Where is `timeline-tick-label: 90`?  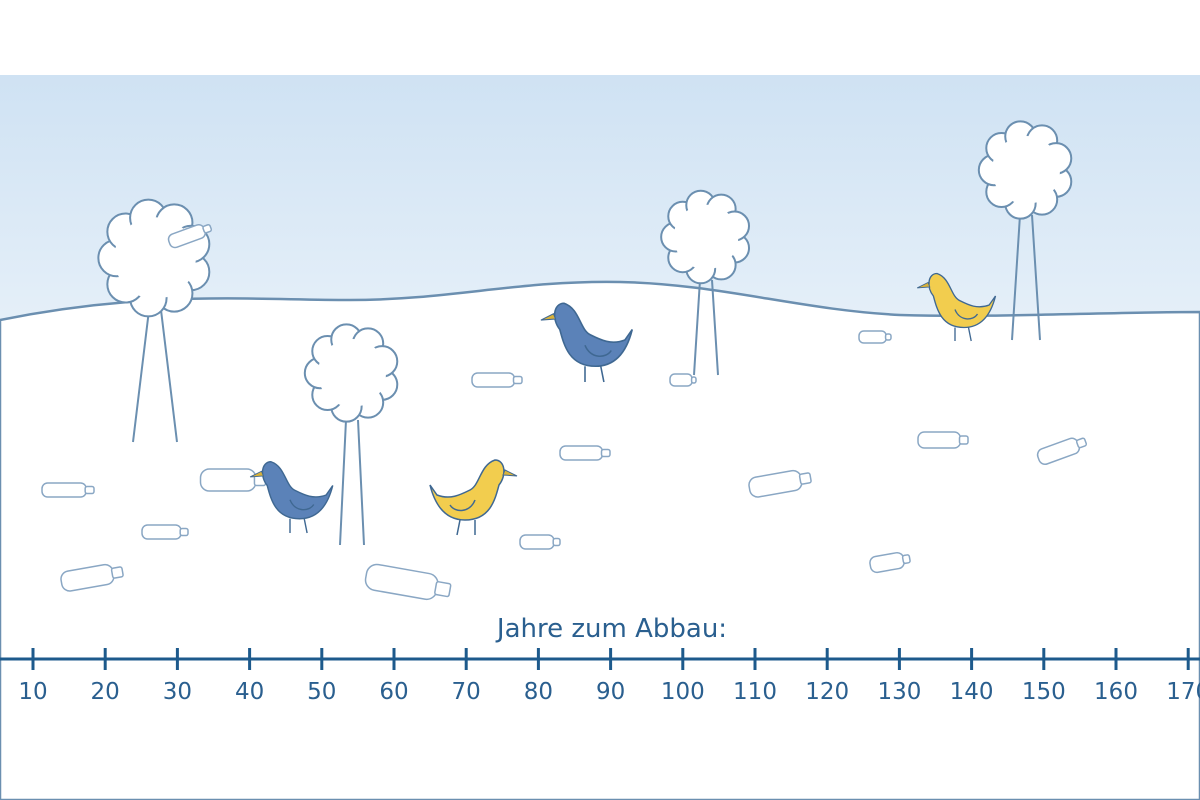 timeline-tick-label: 90 is located at coordinates (610, 692).